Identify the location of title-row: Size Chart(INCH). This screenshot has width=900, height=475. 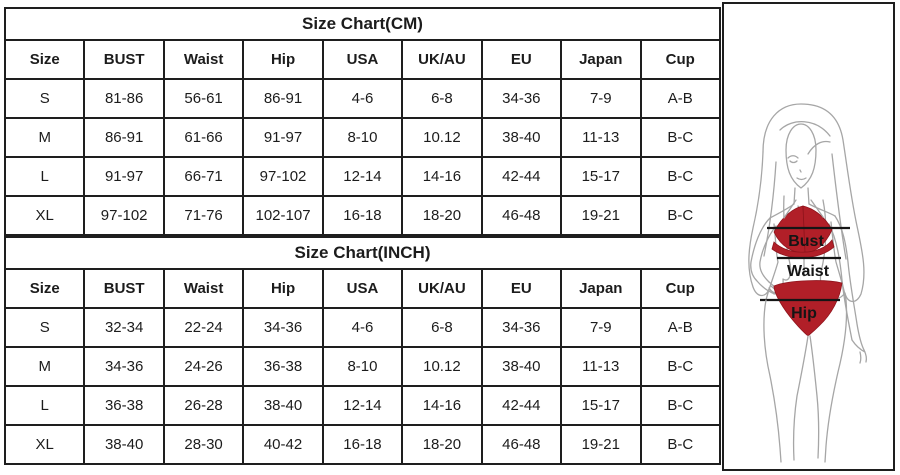
(362, 253).